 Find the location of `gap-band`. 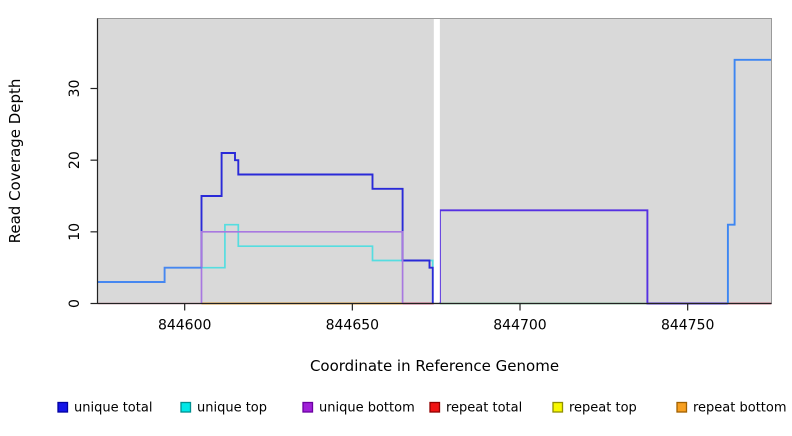

gap-band is located at coordinates (436, 160).